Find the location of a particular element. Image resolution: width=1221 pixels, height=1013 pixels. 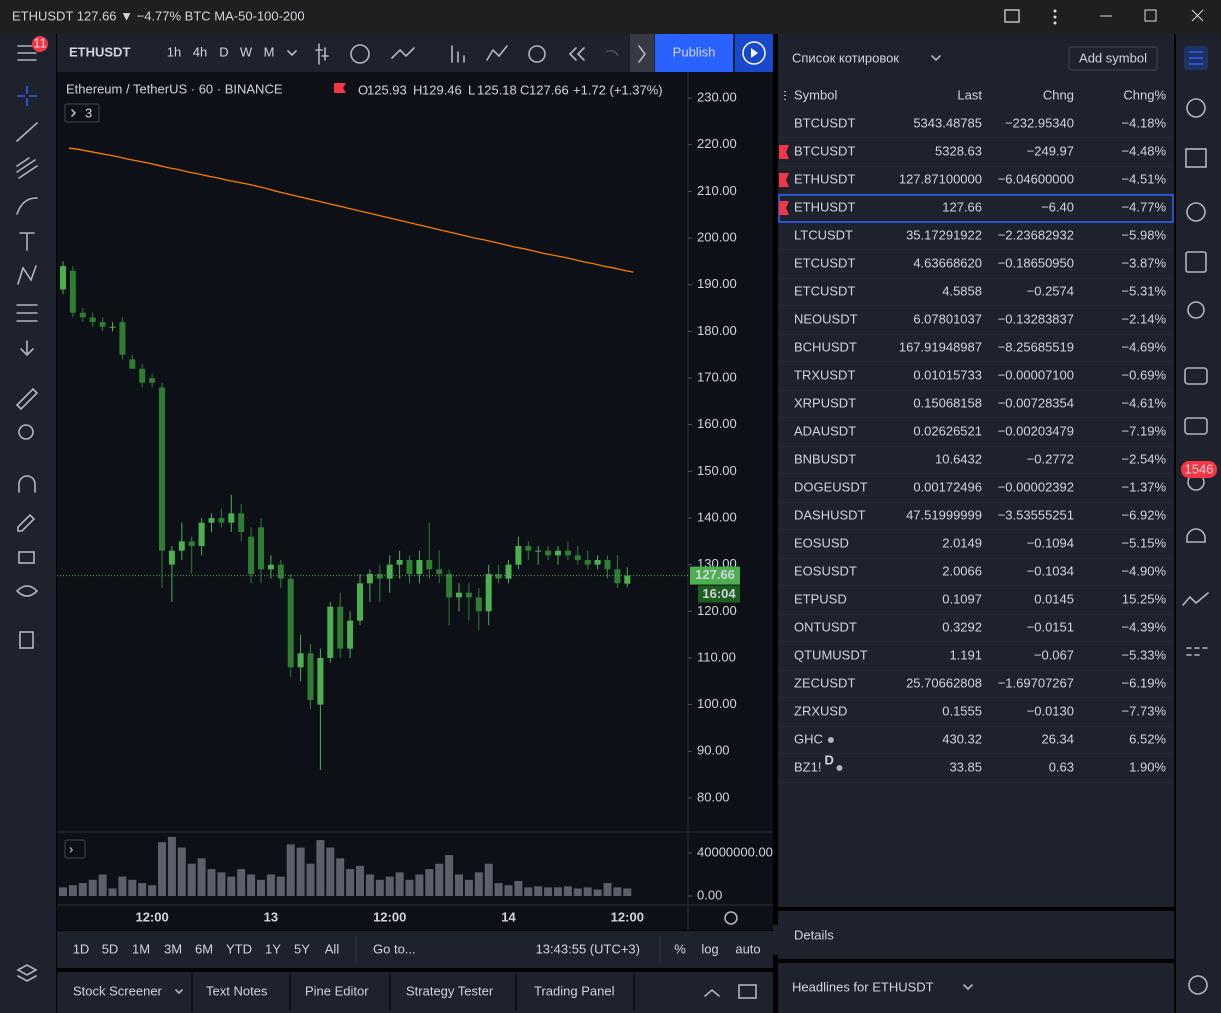

column-header: Last is located at coordinates (969, 94).